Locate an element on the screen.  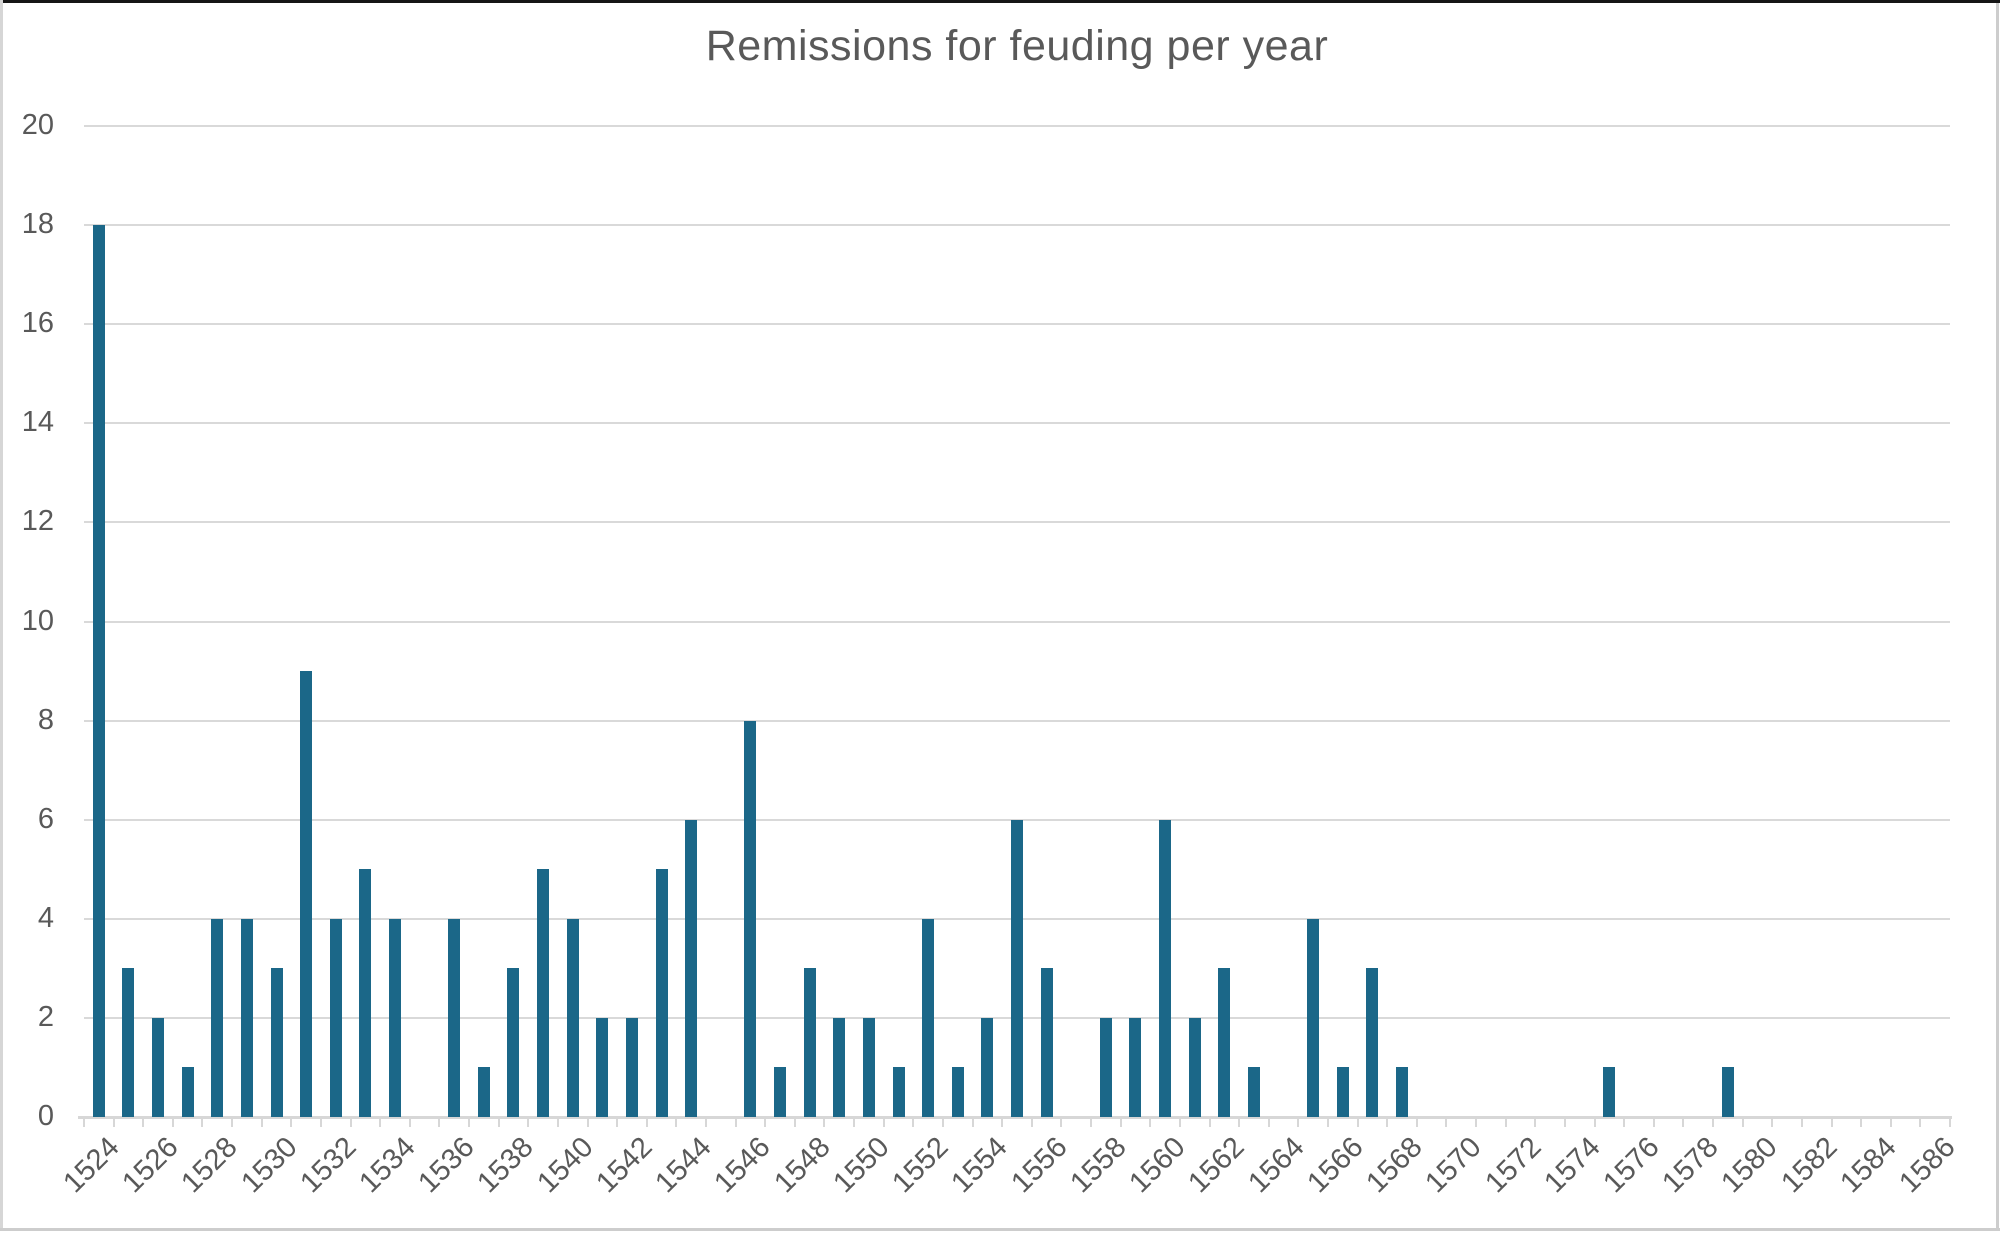
window-left-edge is located at coordinates (1, 615).